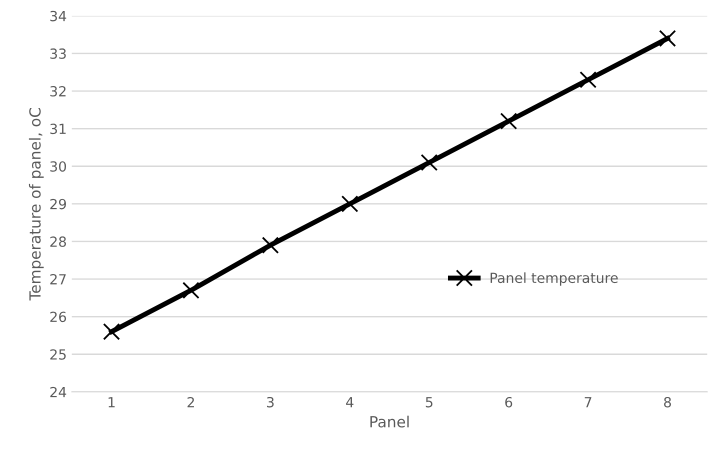 The image size is (718, 453). I want to click on x-tick-label: 3, so click(270, 402).